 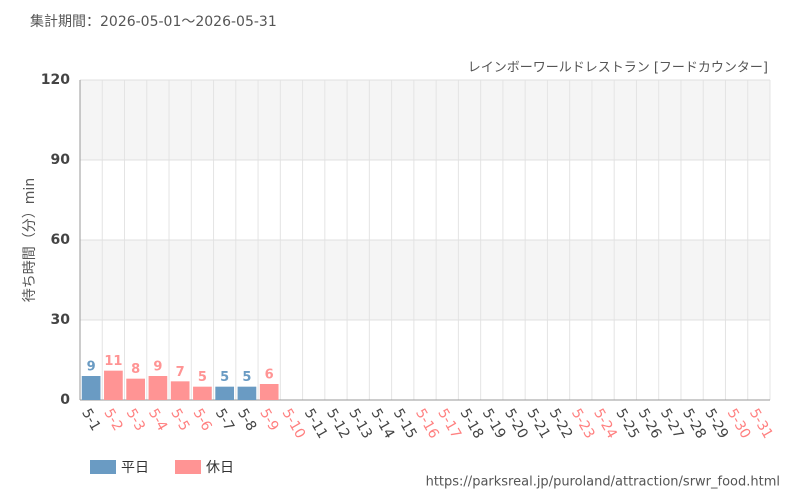 What do you see at coordinates (113, 361) in the screenshot?
I see `data-label: 11` at bounding box center [113, 361].